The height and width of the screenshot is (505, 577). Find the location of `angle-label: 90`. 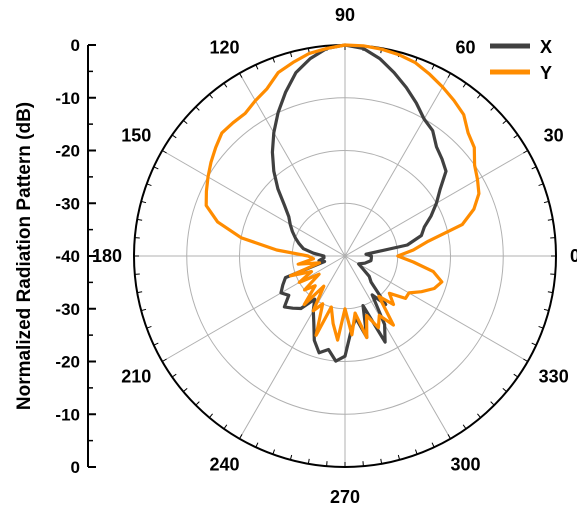

angle-label: 90 is located at coordinates (345, 15).